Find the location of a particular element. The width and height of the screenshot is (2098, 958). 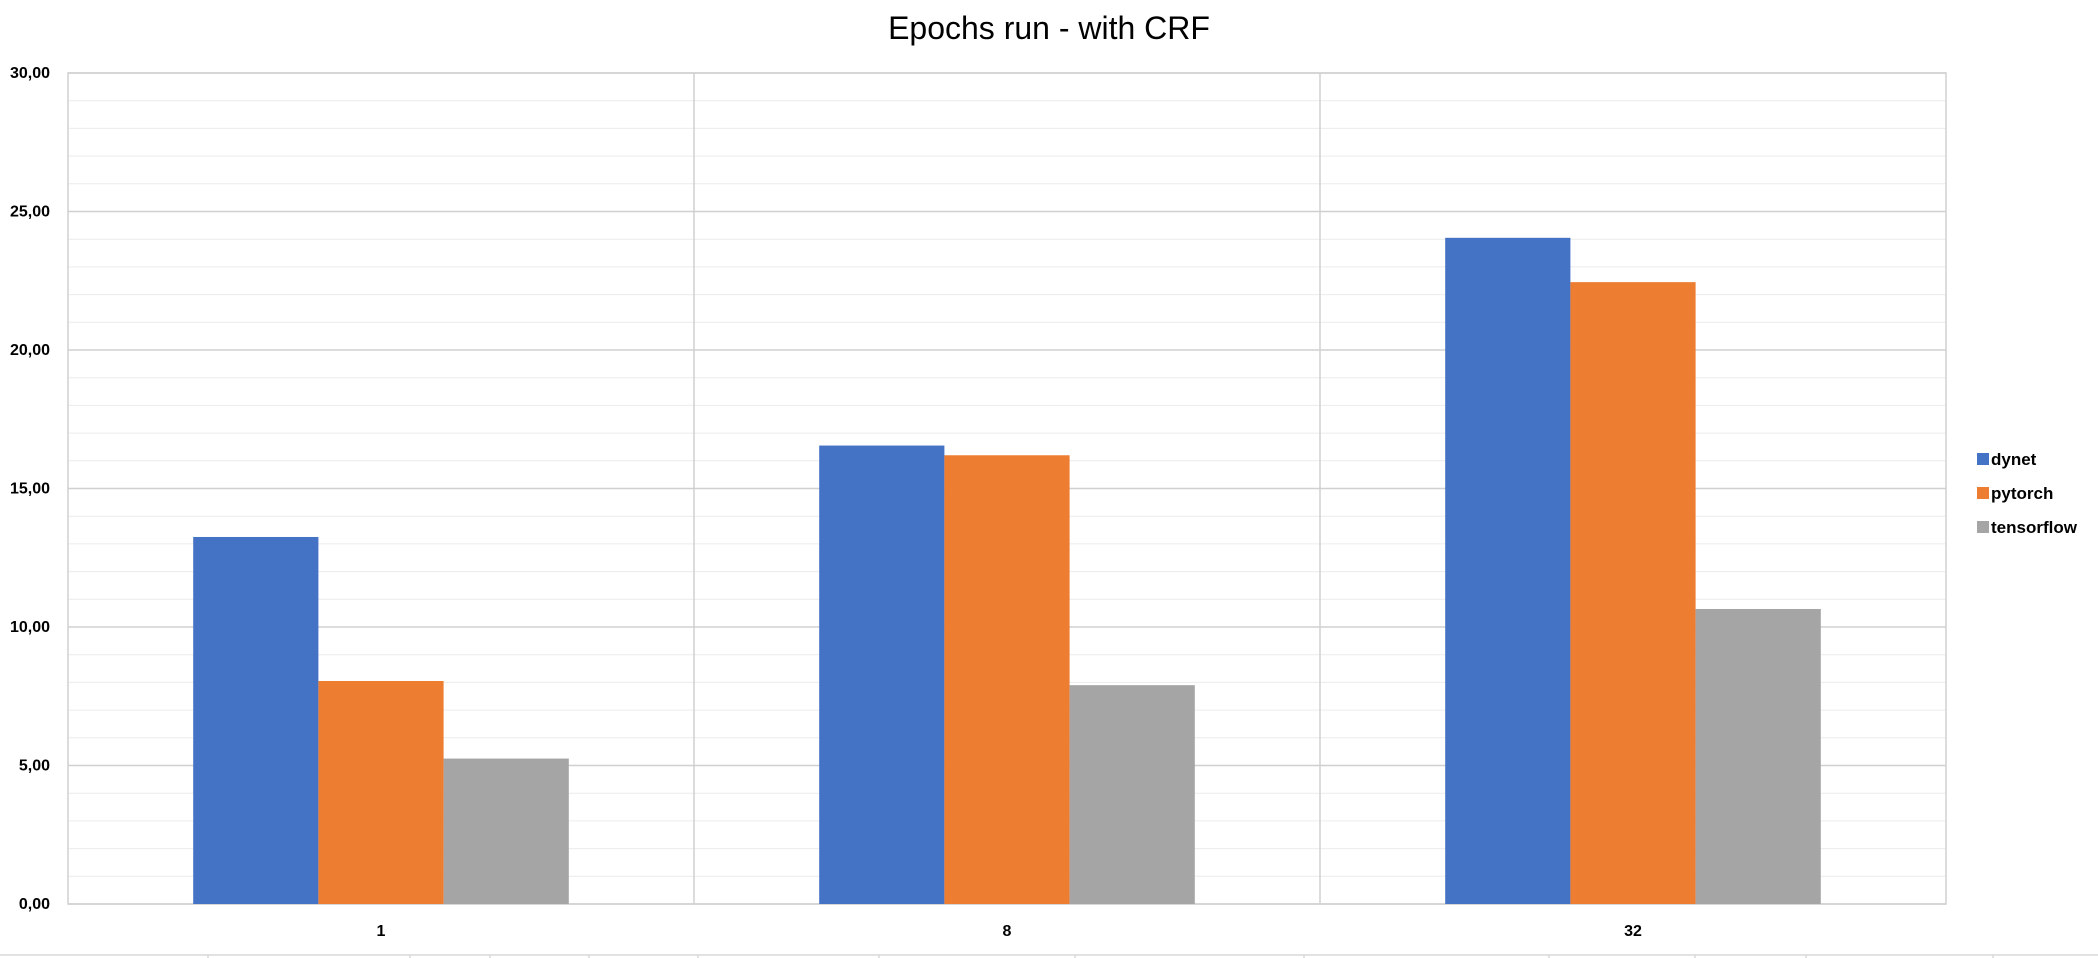

y-tick-label: 5,00 is located at coordinates (34, 766).